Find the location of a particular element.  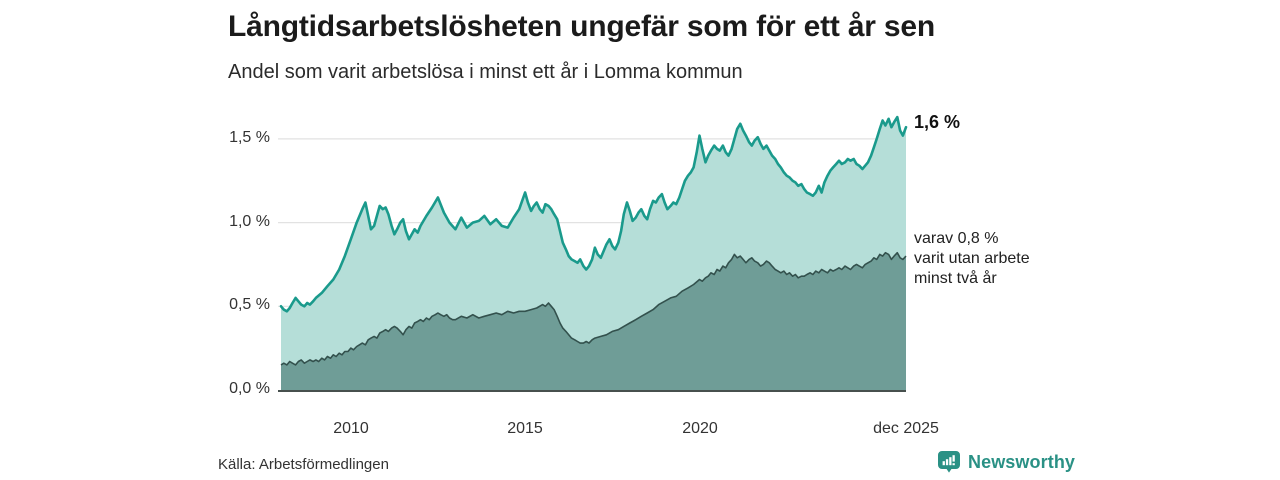

x-tick-label: 2010 is located at coordinates (351, 428).